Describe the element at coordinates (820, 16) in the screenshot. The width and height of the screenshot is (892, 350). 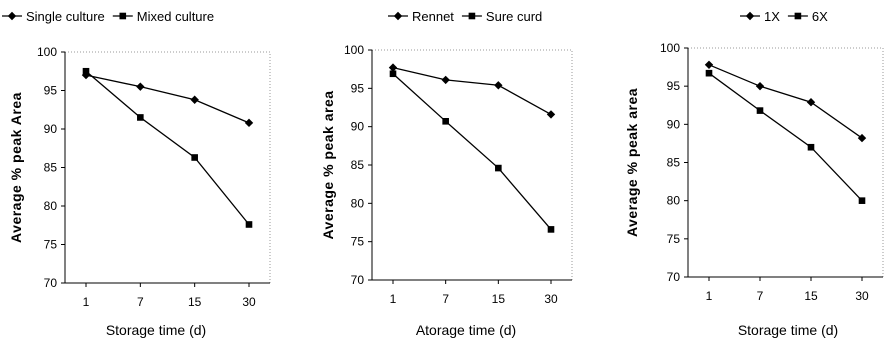
I see `legend-label: 6X` at that location.